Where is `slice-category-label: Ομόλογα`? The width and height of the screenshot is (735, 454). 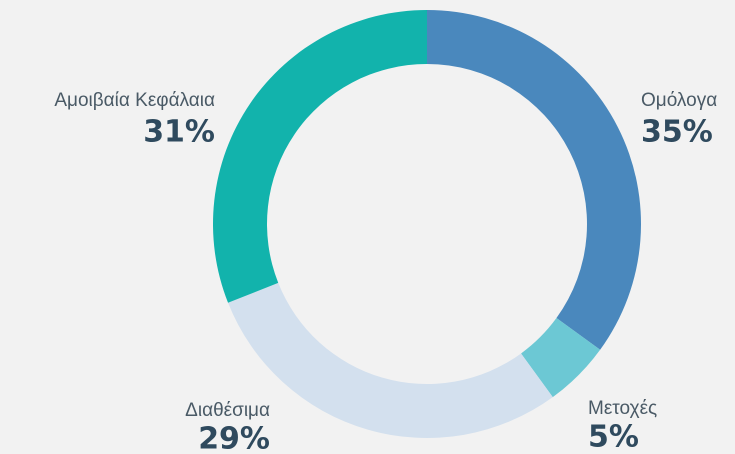
slice-category-label: Ομόλογα is located at coordinates (679, 100).